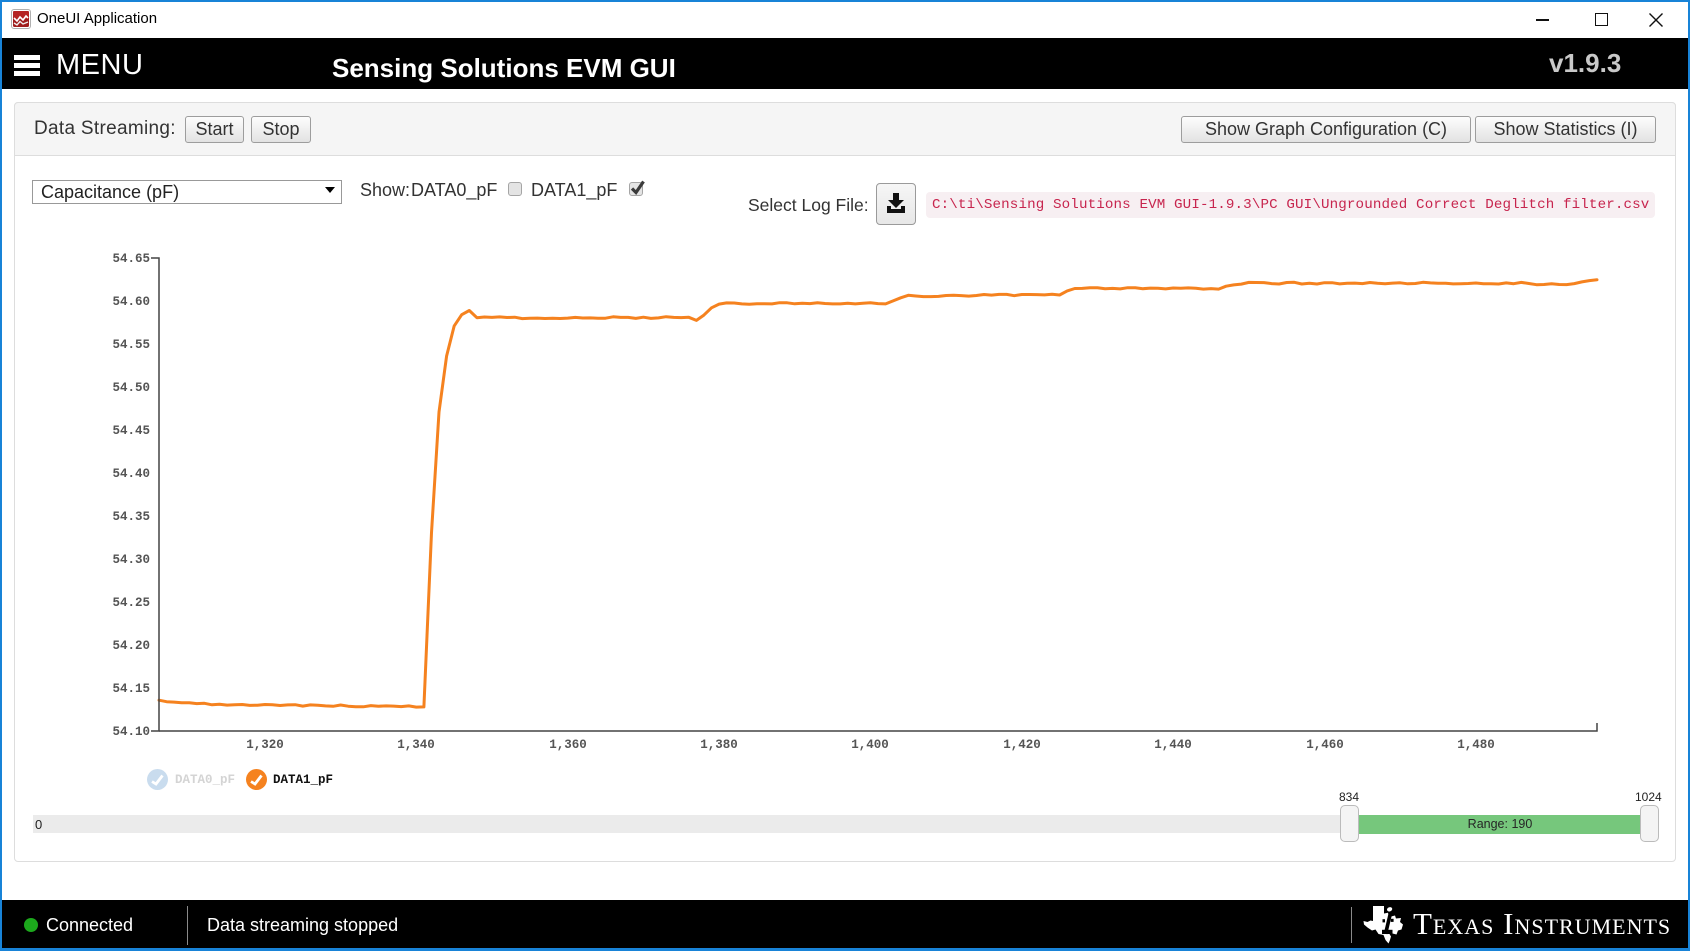 This screenshot has width=1690, height=951. Describe the element at coordinates (1022, 745) in the screenshot. I see `svg-text: 1,420` at that location.